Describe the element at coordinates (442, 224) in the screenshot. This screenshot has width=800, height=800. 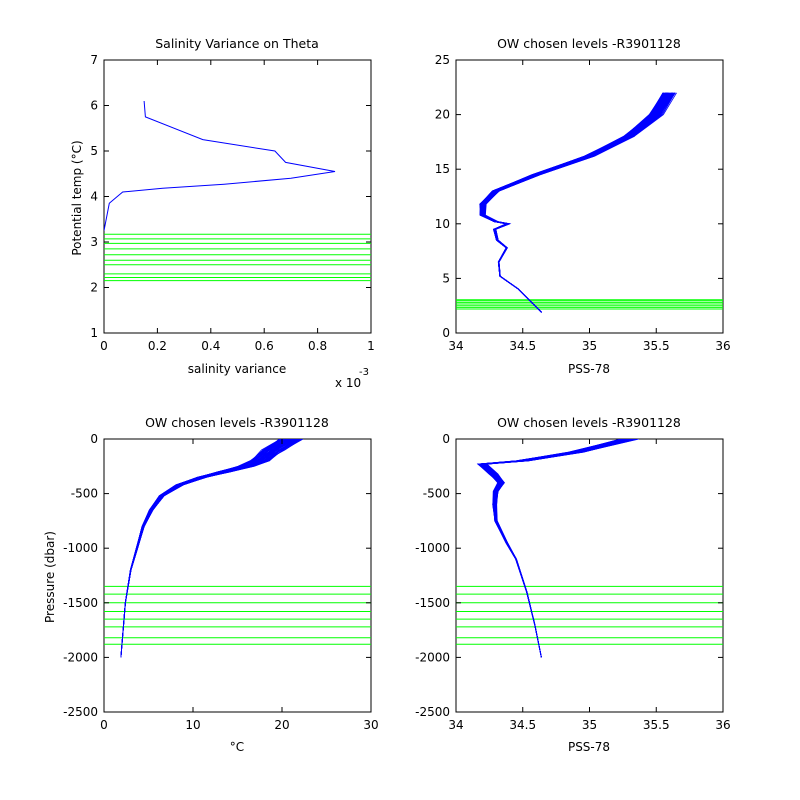
I see `y-tick-label: 10` at that location.